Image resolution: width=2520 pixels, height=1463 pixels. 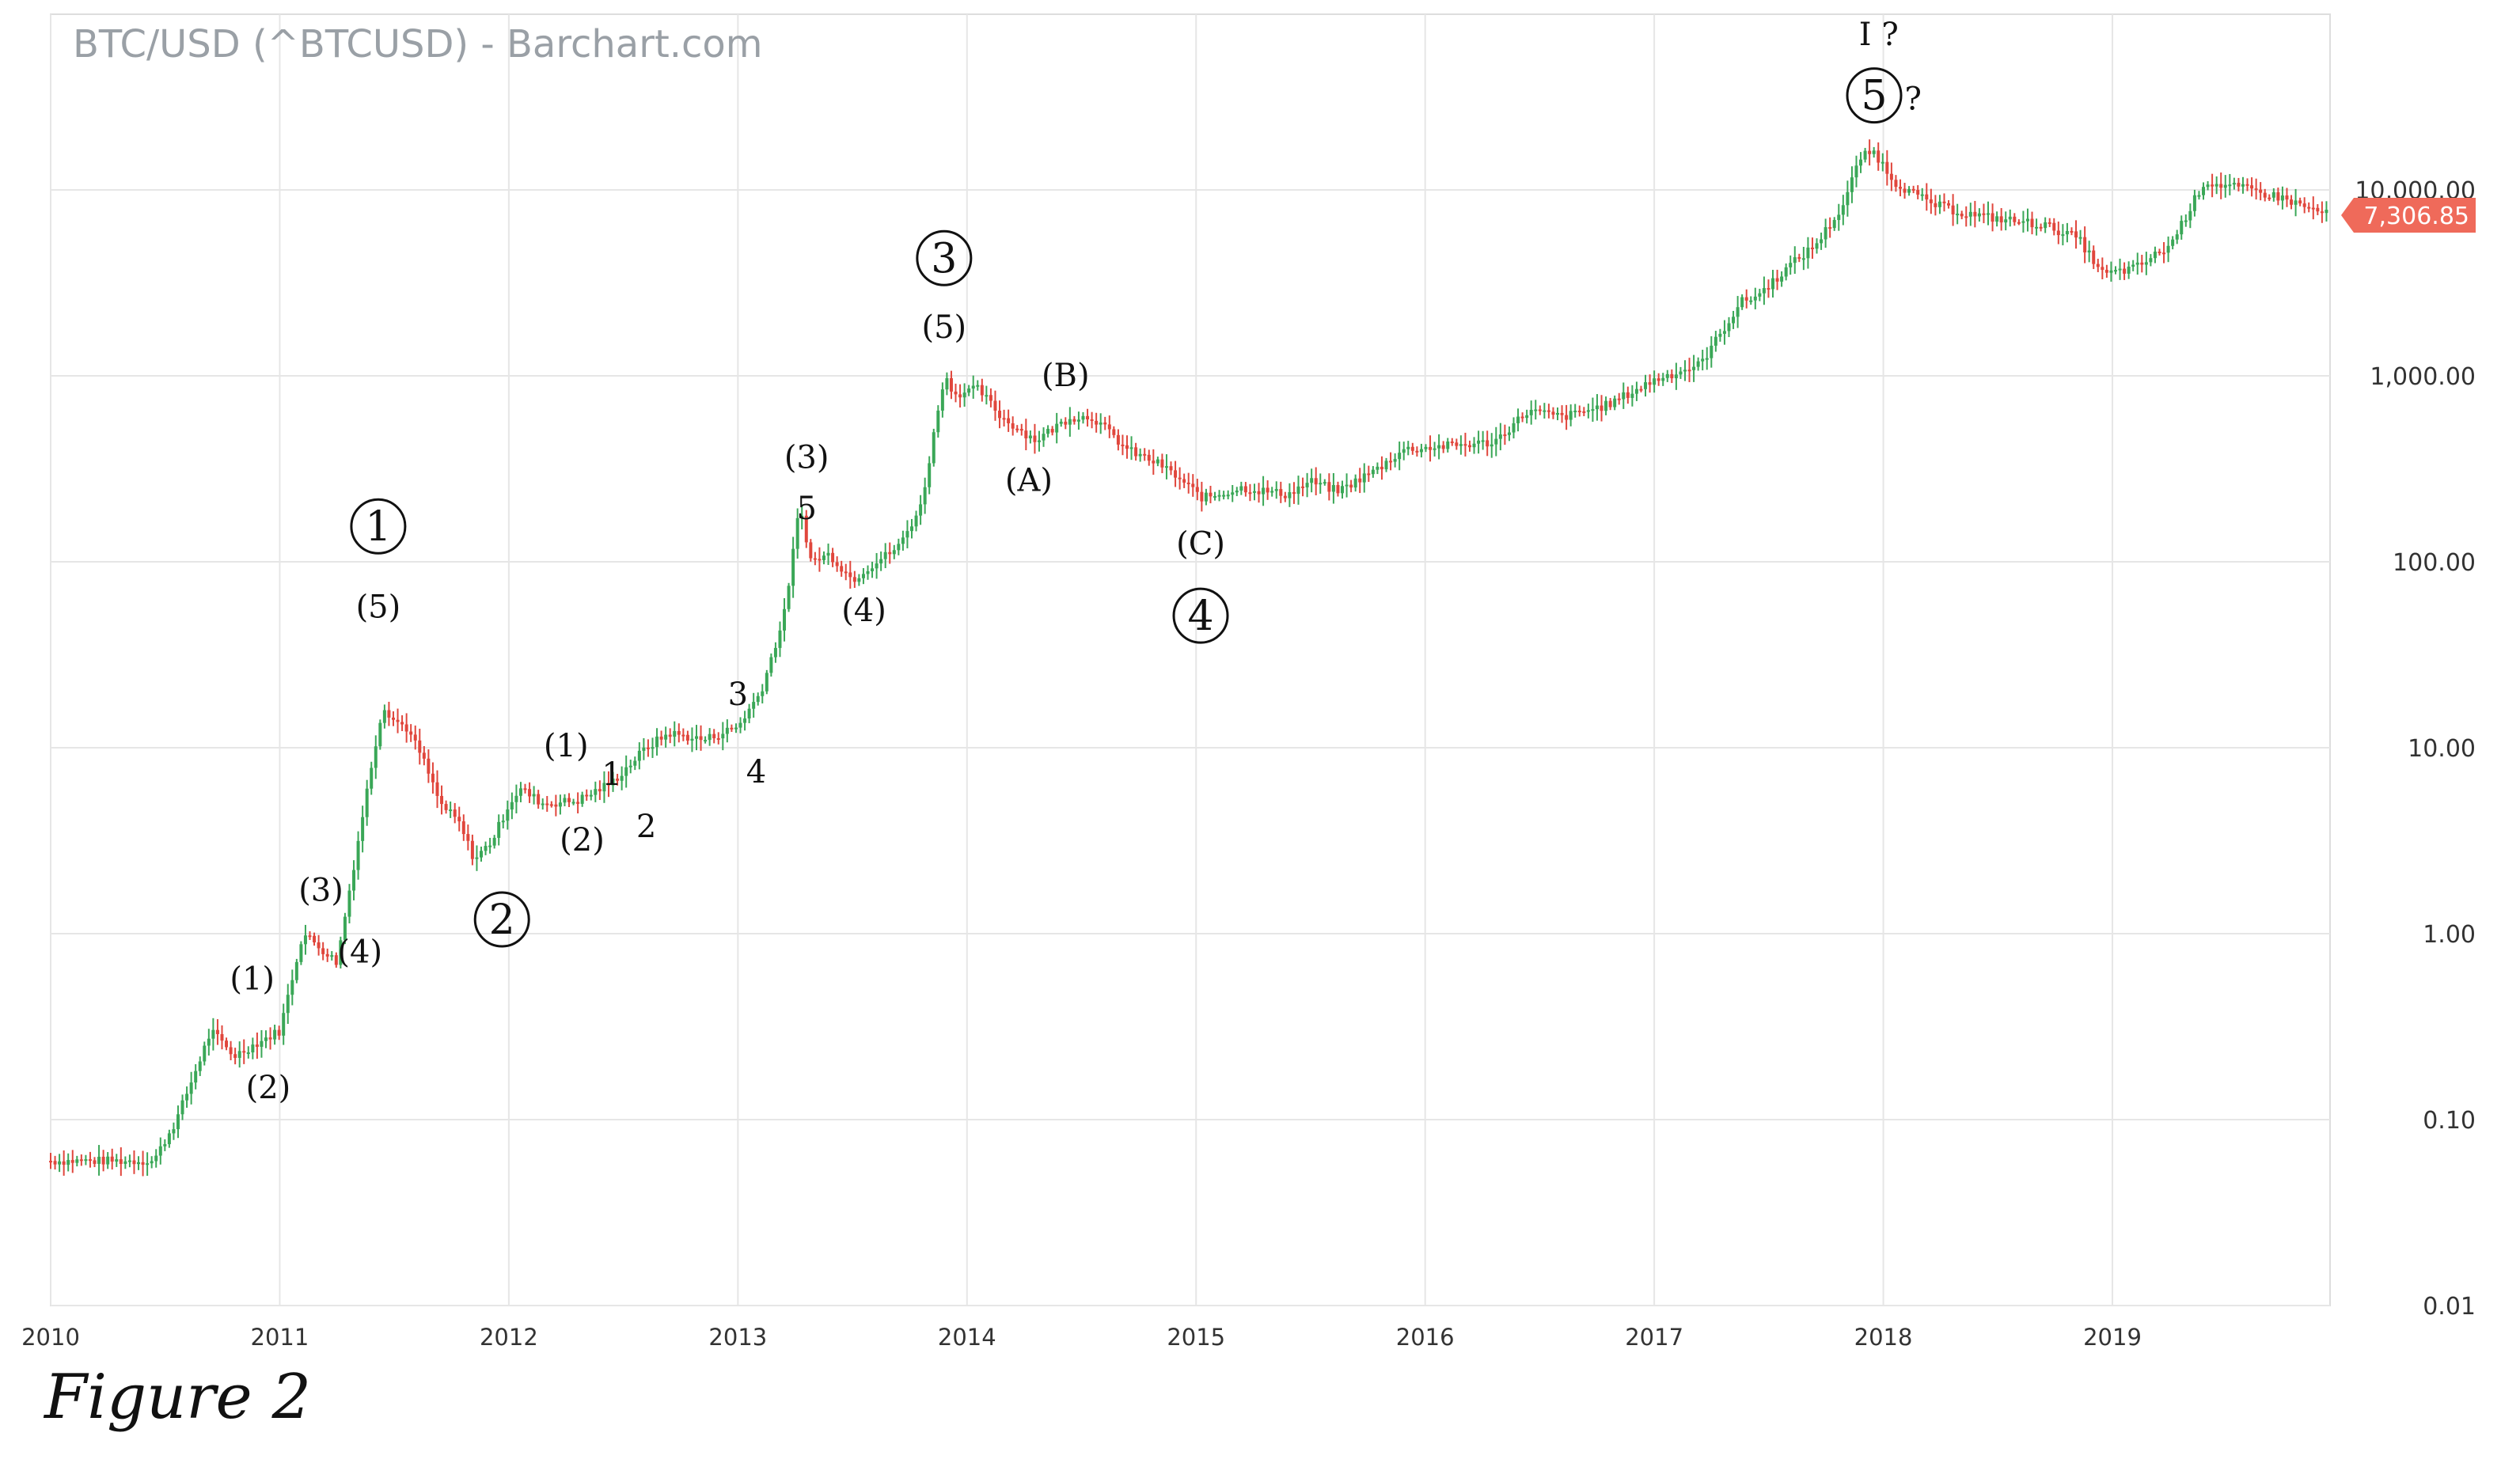 What do you see at coordinates (944, 258) in the screenshot?
I see `wave-label: 3` at bounding box center [944, 258].